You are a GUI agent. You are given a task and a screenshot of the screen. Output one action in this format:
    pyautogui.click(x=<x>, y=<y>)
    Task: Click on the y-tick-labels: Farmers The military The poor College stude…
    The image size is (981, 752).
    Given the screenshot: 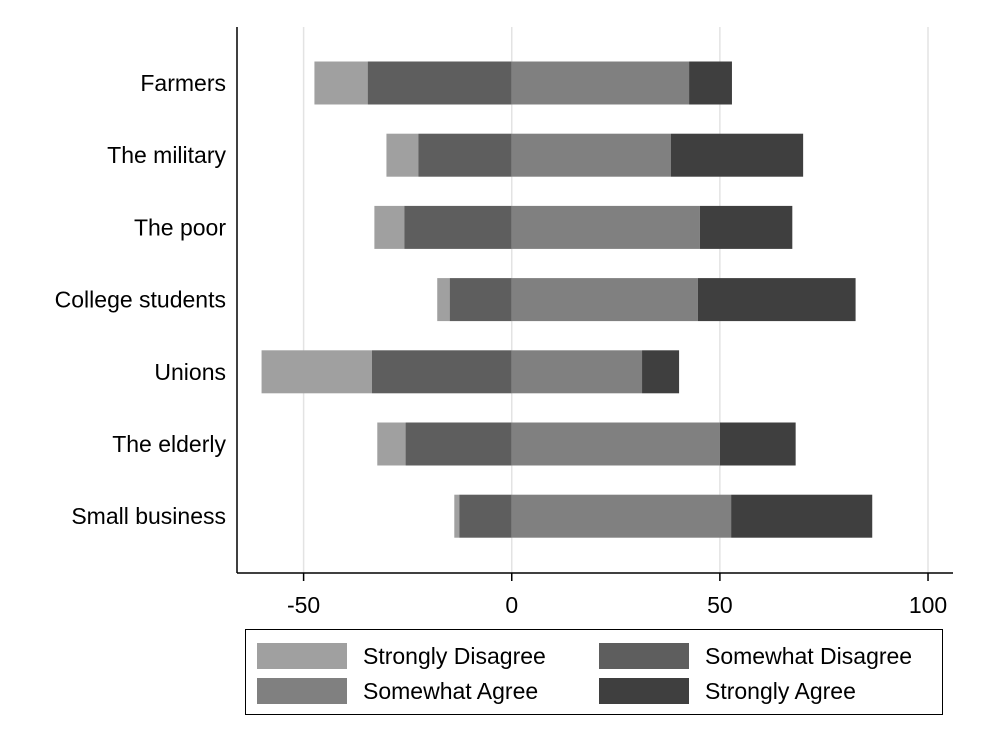 What is the action you would take?
    pyautogui.click(x=141, y=299)
    